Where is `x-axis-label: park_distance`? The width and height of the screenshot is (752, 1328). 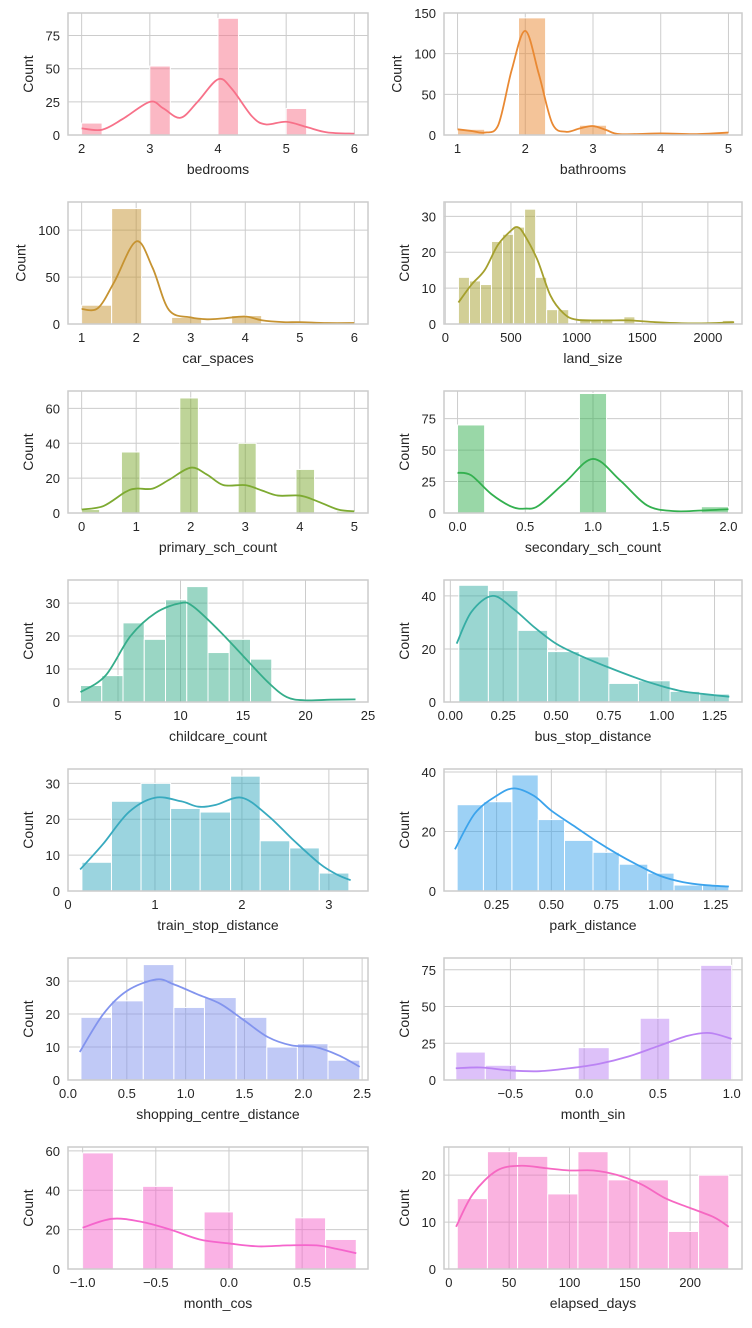
x-axis-label: park_distance is located at coordinates (592, 925).